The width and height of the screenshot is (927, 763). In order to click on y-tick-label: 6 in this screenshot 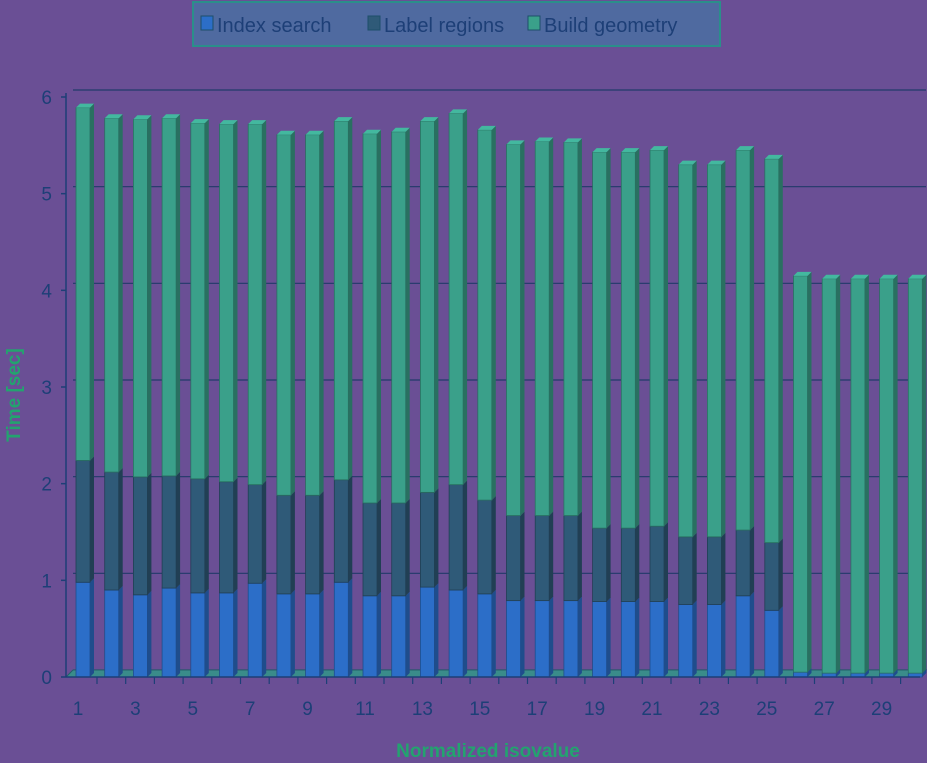, I will do `click(46, 98)`.